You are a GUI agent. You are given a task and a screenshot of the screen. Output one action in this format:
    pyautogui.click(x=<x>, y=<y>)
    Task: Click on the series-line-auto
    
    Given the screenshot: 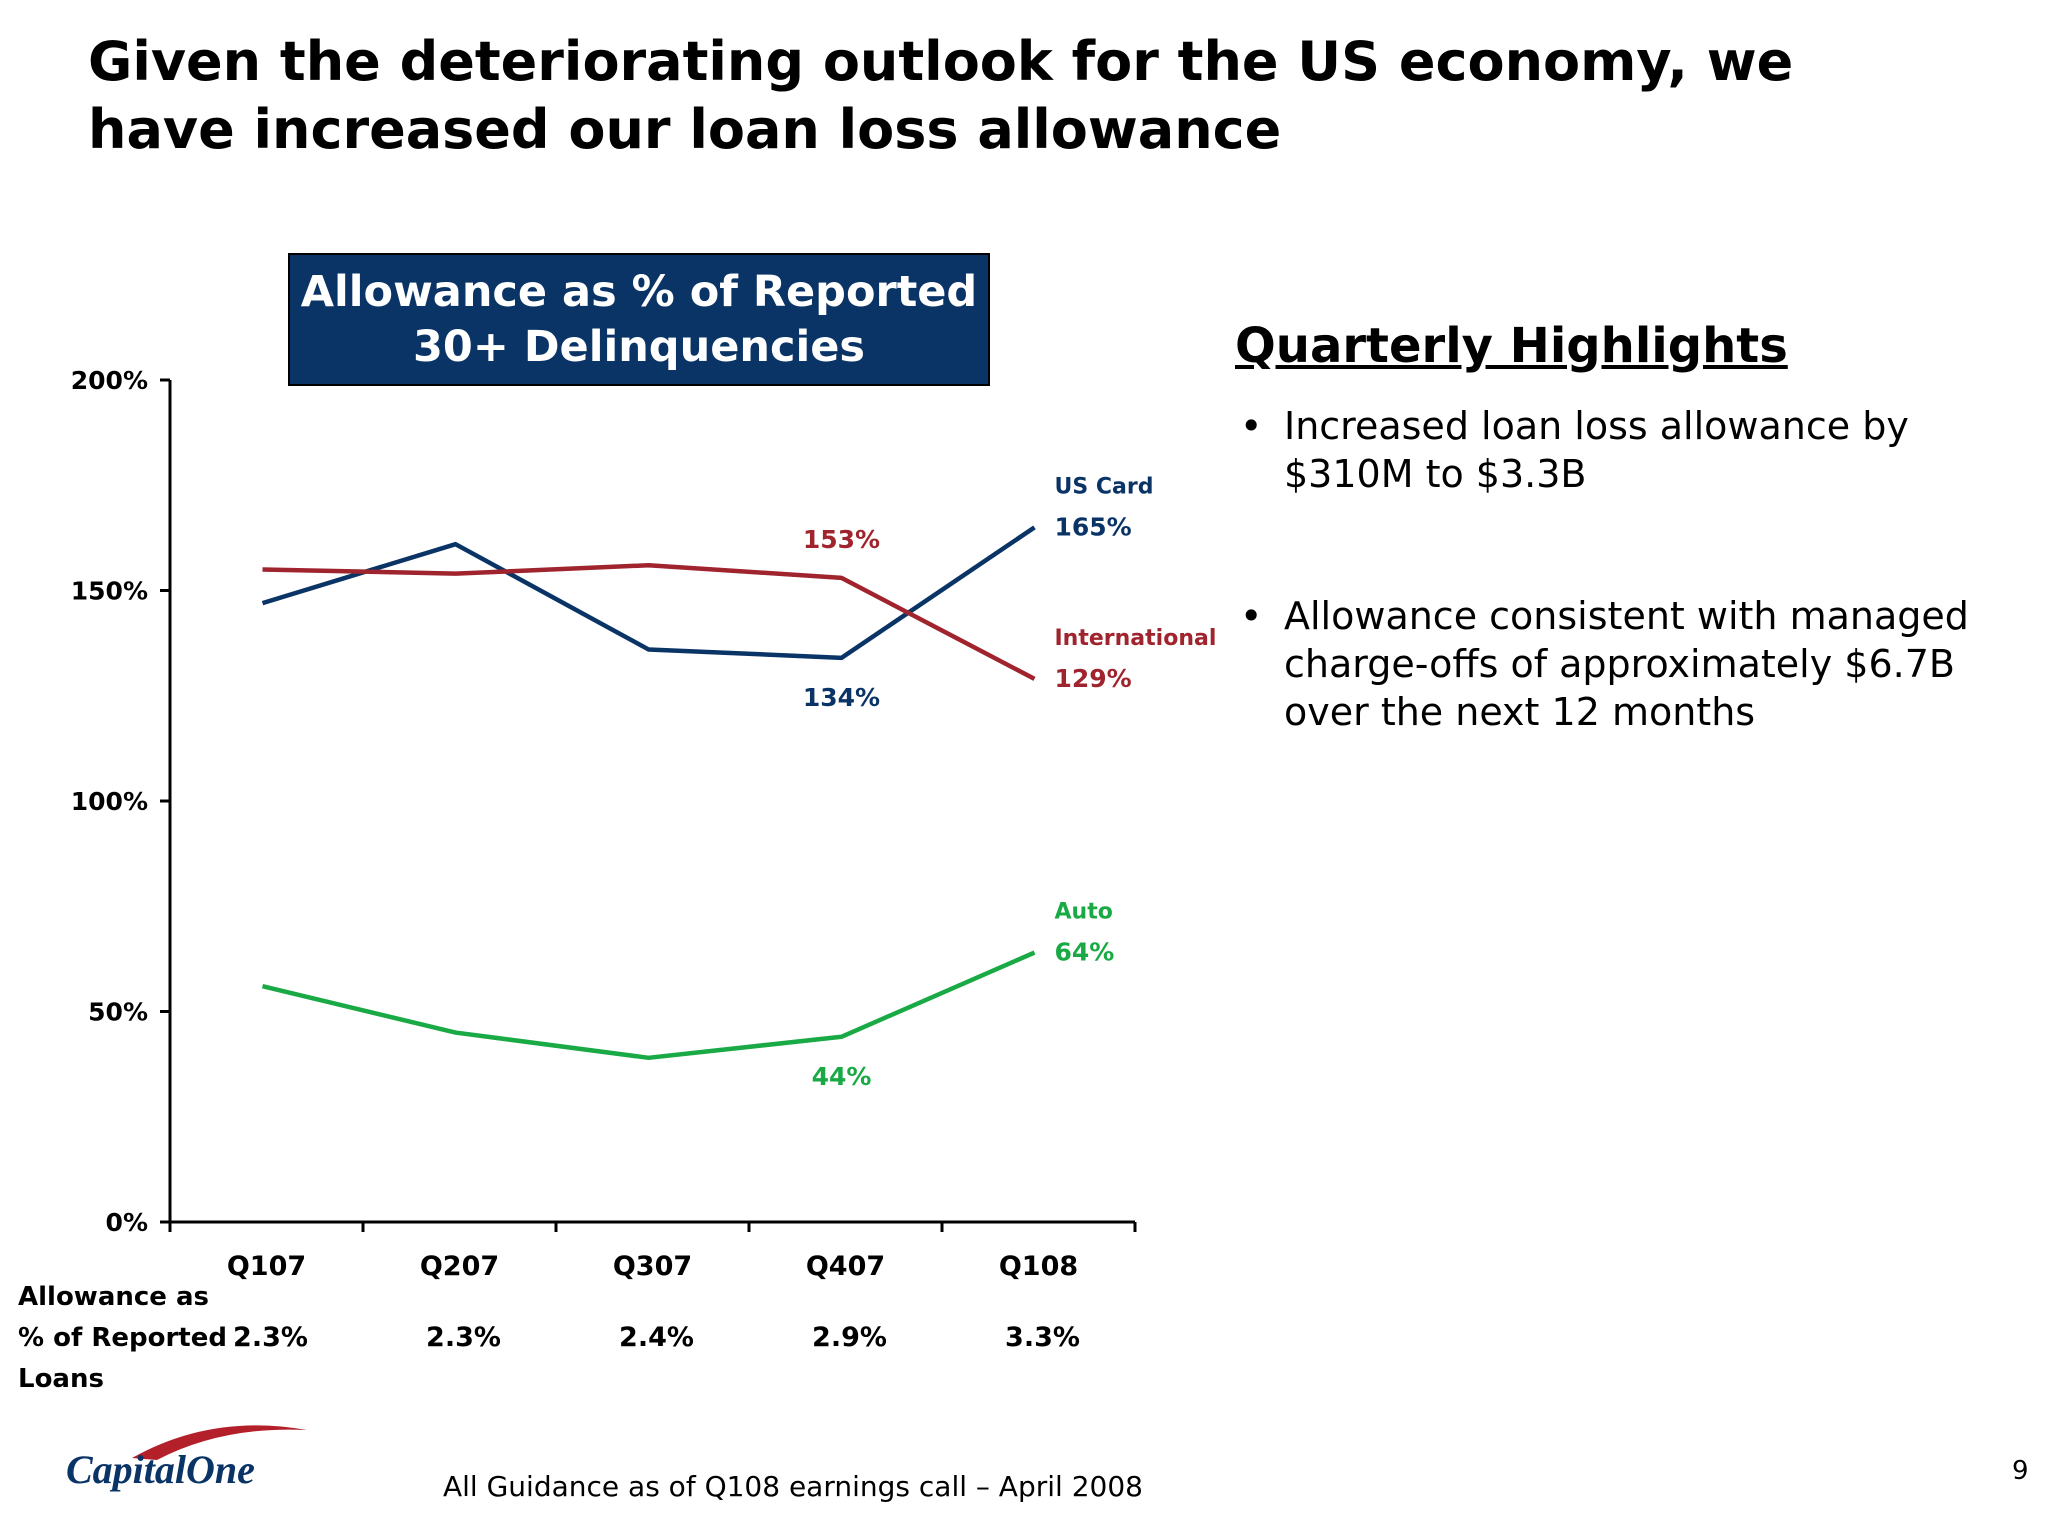 What is the action you would take?
    pyautogui.click(x=648, y=1005)
    